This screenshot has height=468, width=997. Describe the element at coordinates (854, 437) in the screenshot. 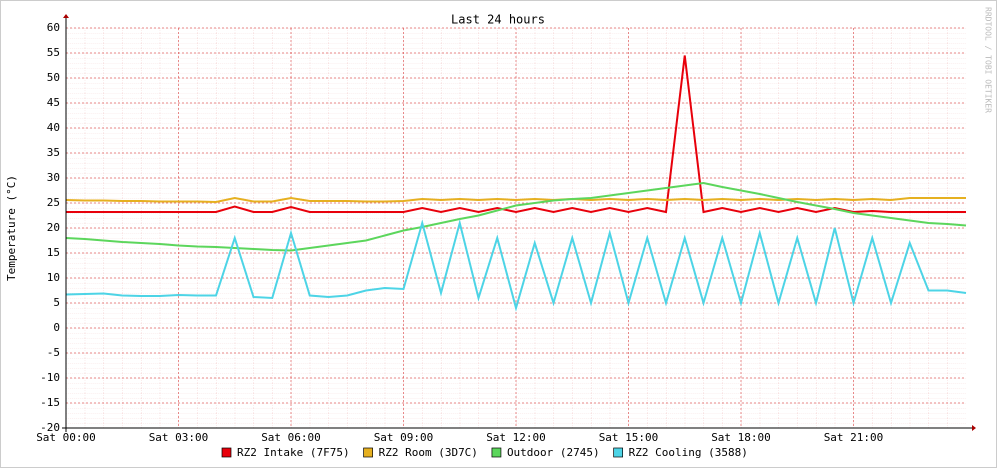

I see `x-tick-label: Sat 21:00` at that location.